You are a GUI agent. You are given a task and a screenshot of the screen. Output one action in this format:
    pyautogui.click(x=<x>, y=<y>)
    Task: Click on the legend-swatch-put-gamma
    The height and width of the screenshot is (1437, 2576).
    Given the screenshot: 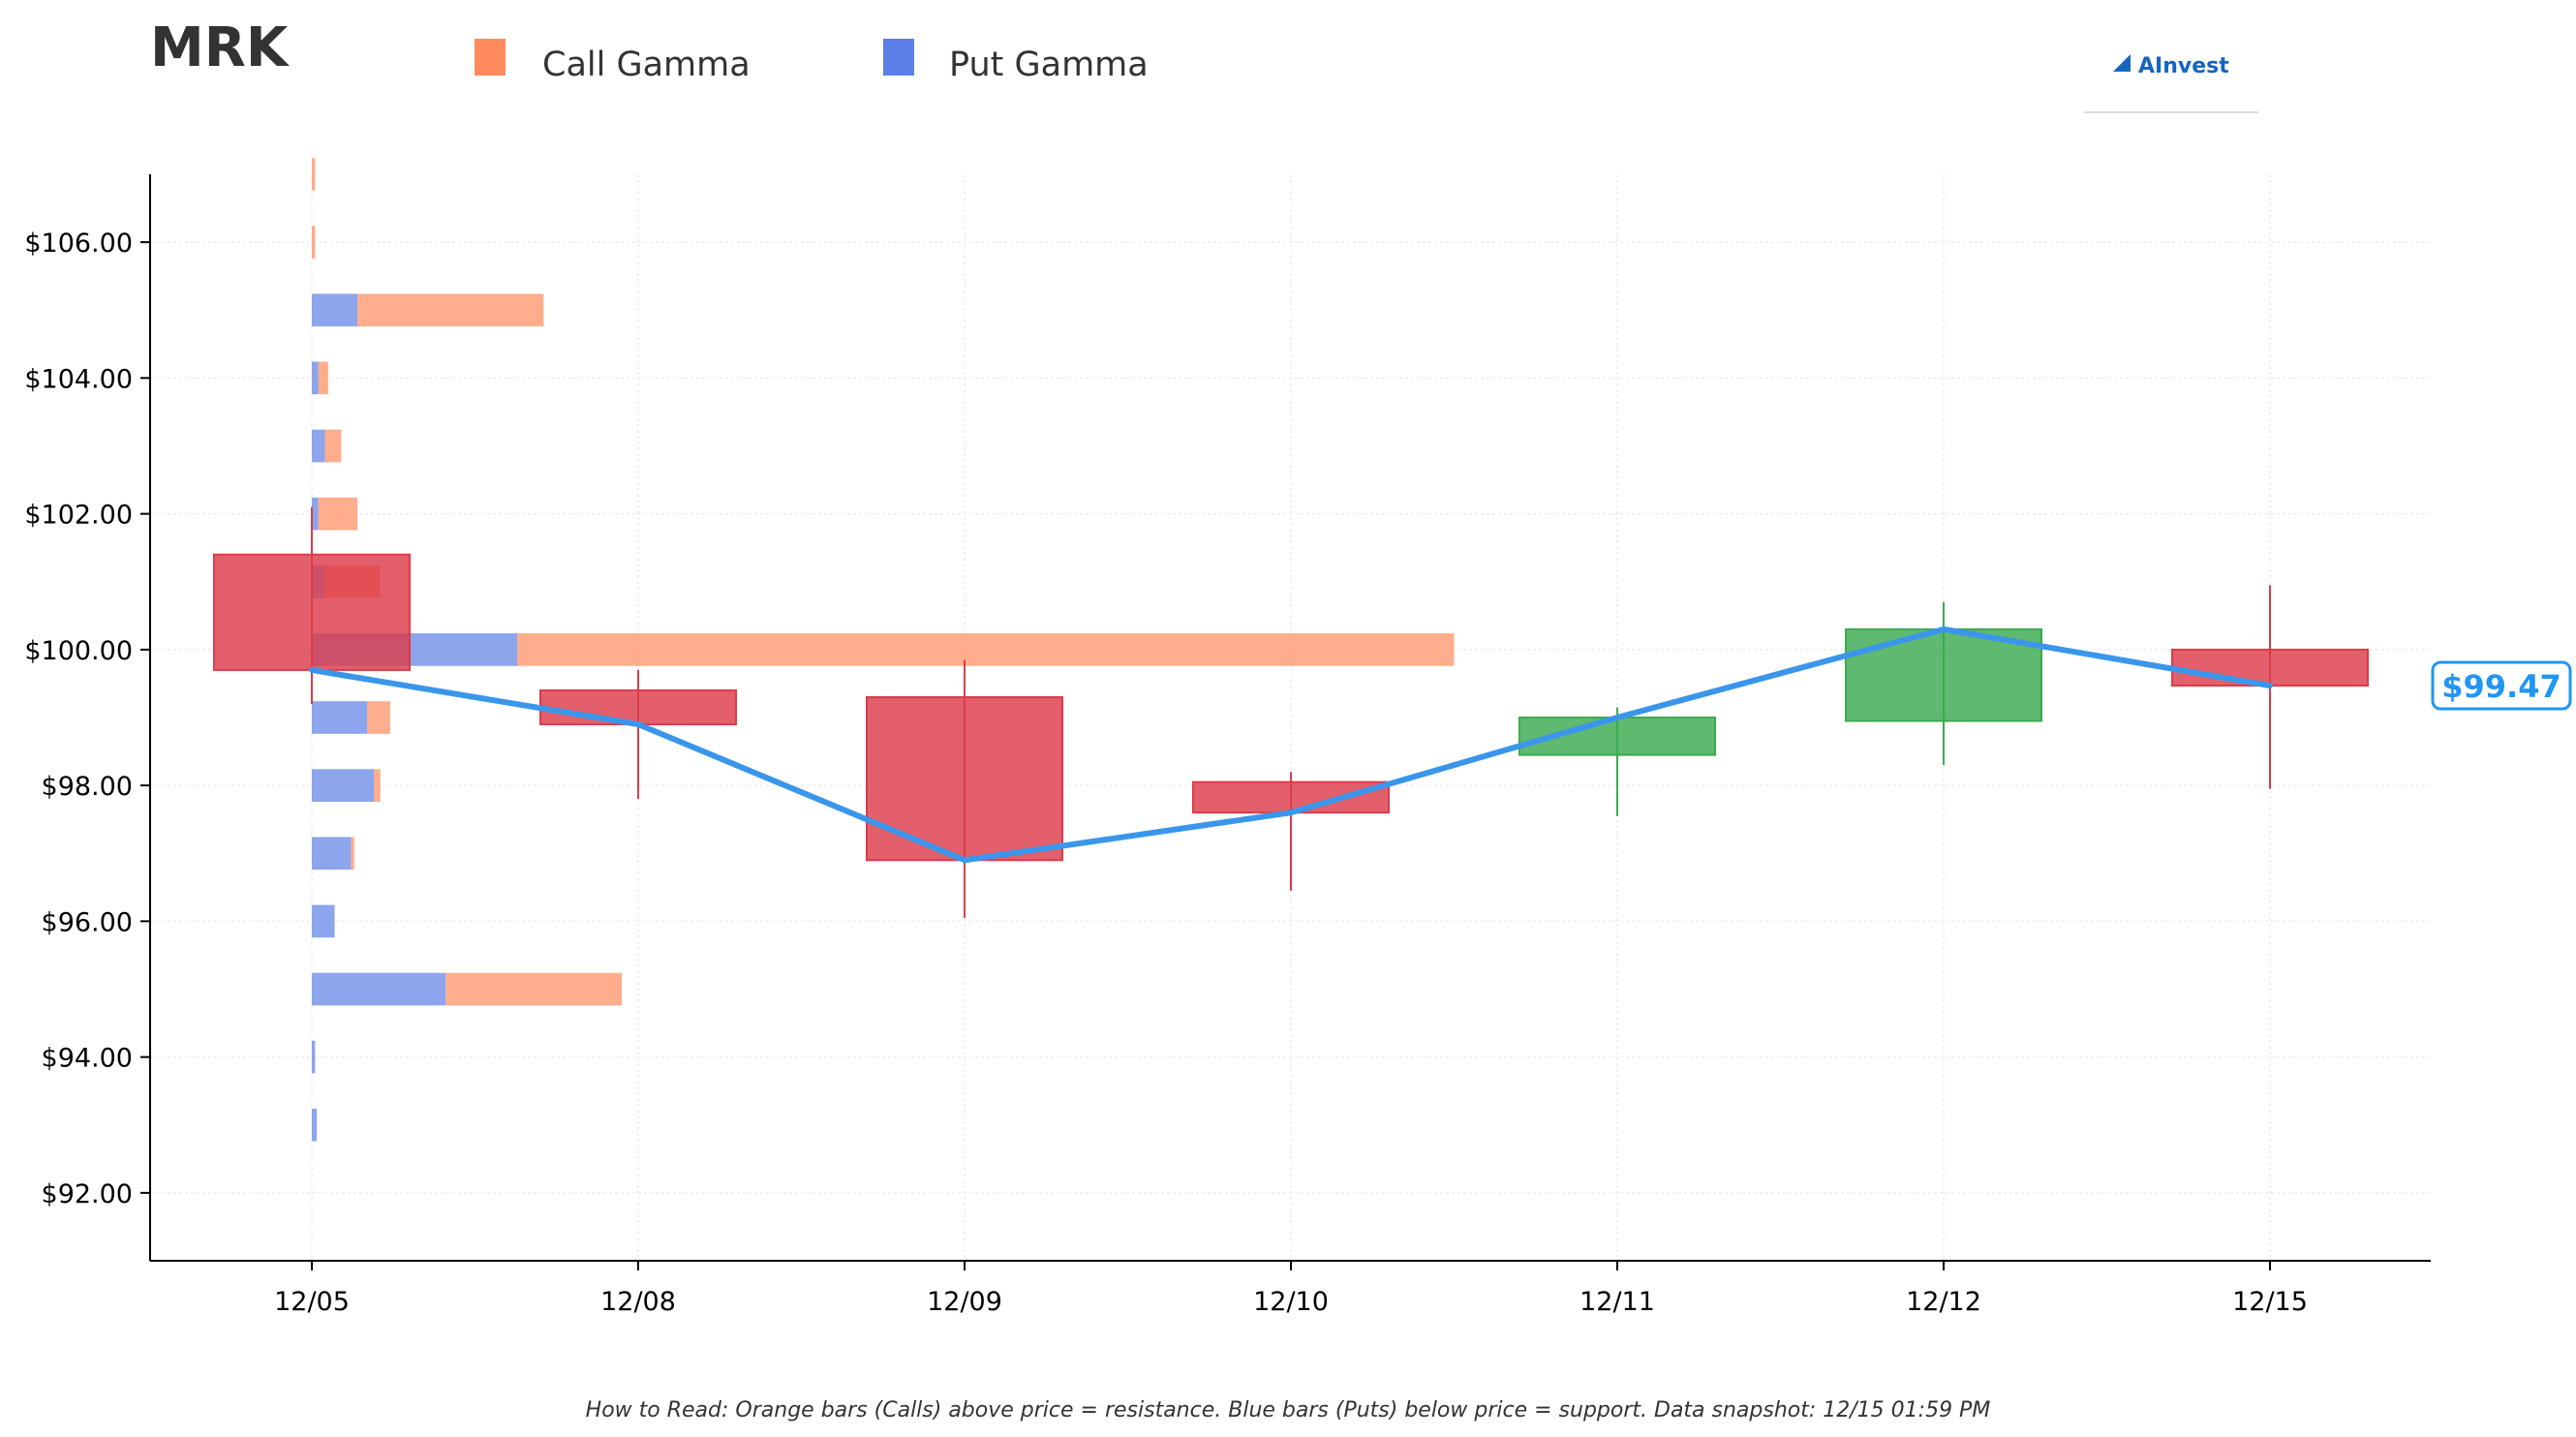 What is the action you would take?
    pyautogui.click(x=898, y=58)
    